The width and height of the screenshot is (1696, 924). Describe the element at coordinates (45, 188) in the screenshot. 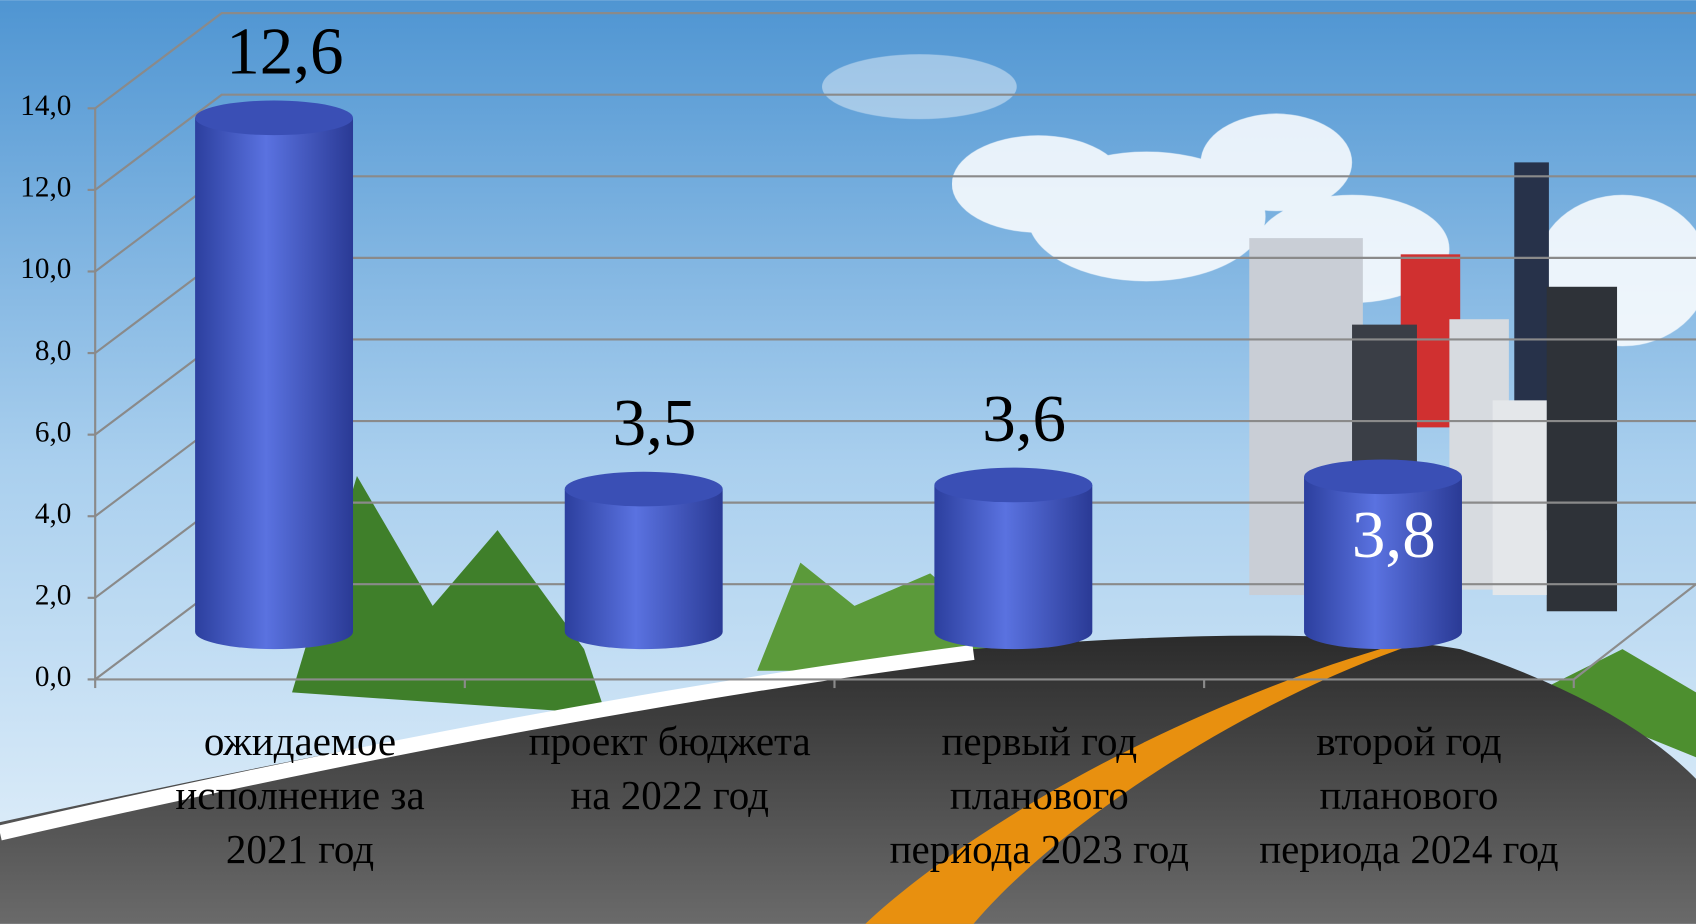

I see `y-tick-label: 12,0` at that location.